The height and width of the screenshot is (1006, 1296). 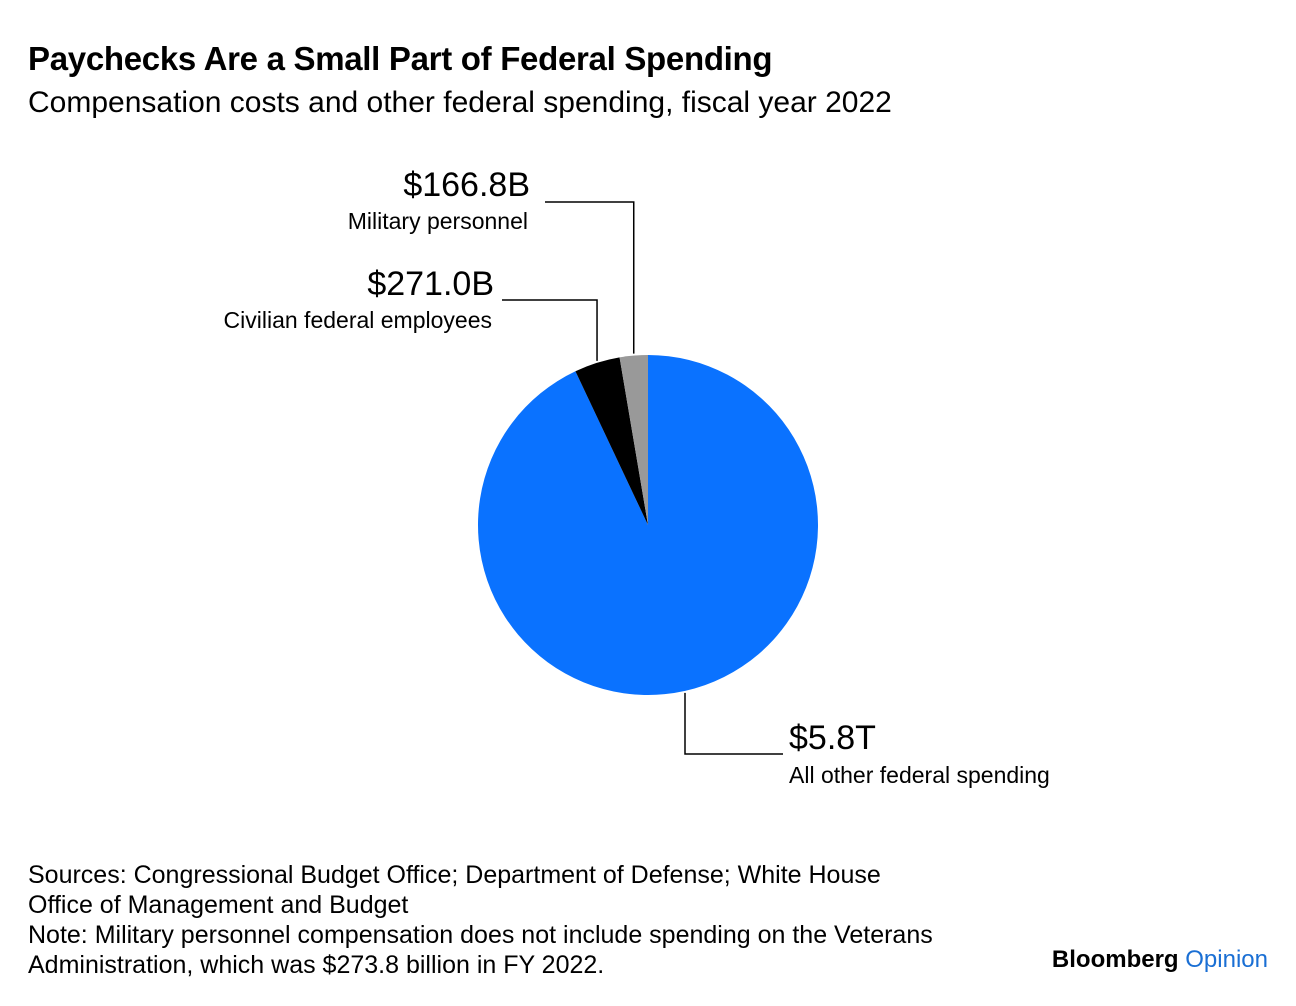 What do you see at coordinates (590, 277) in the screenshot?
I see `leader-line-military` at bounding box center [590, 277].